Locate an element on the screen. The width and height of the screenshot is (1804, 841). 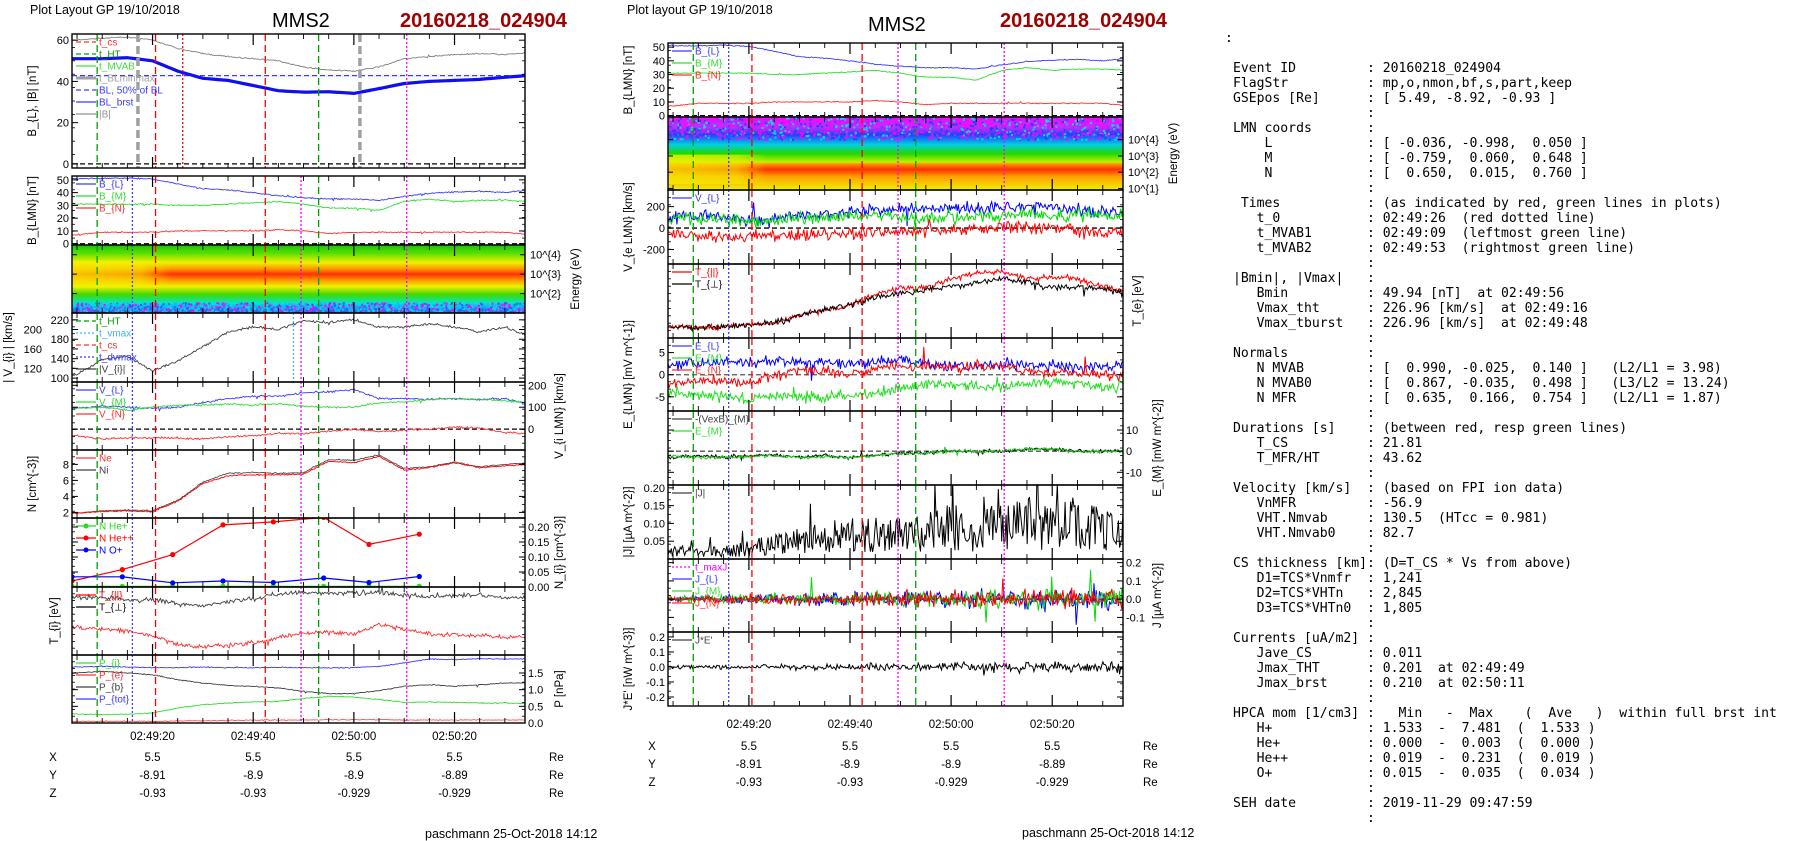
y-tick-label: 40 is located at coordinates (659, 62).